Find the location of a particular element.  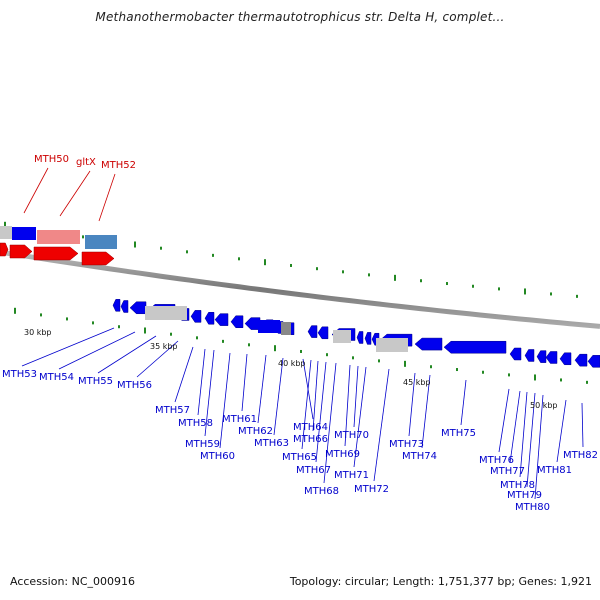

gene-label: MTH79 is located at coordinates (524, 495).